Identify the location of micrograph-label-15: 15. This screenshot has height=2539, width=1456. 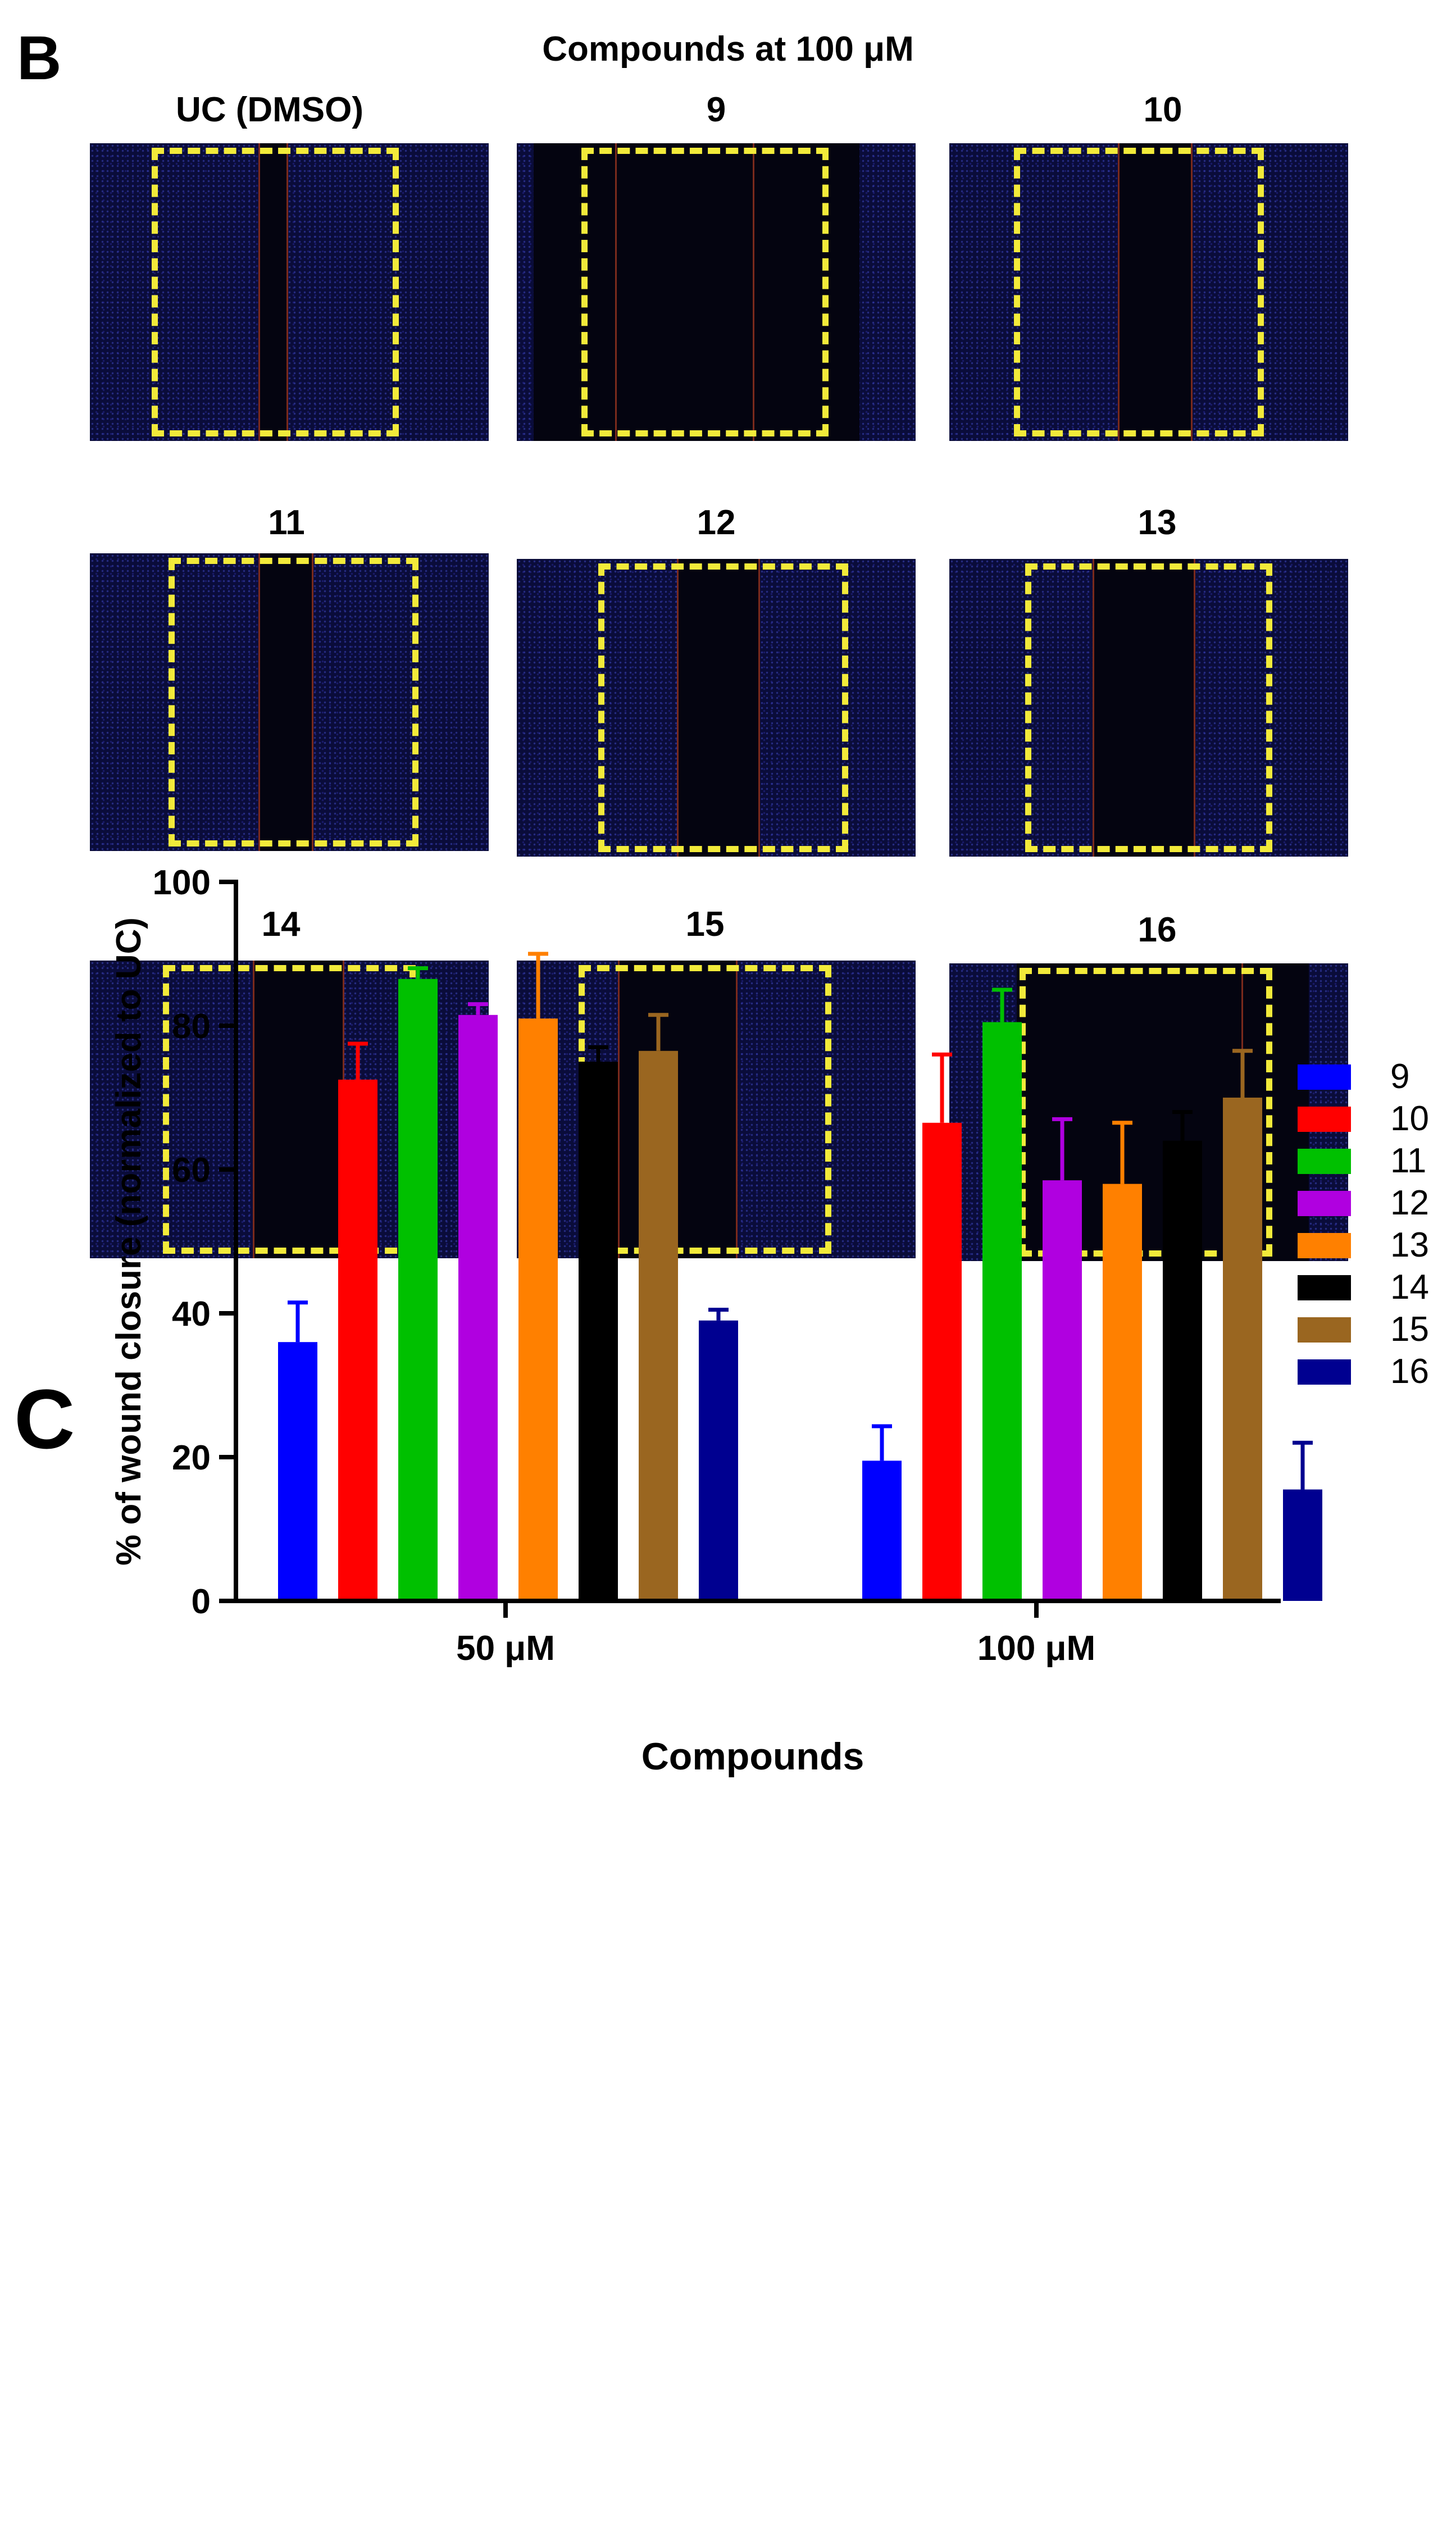
(705, 925).